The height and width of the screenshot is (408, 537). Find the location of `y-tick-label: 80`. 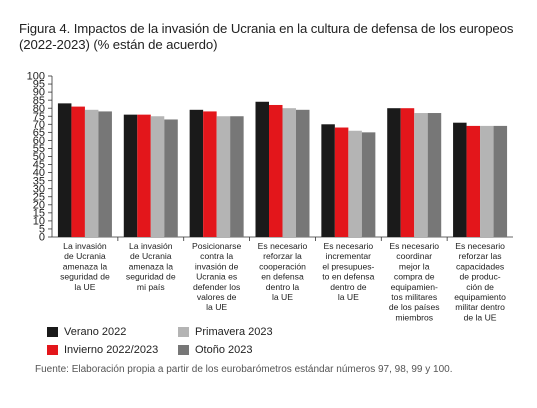

y-tick-label: 80 is located at coordinates (39, 109).